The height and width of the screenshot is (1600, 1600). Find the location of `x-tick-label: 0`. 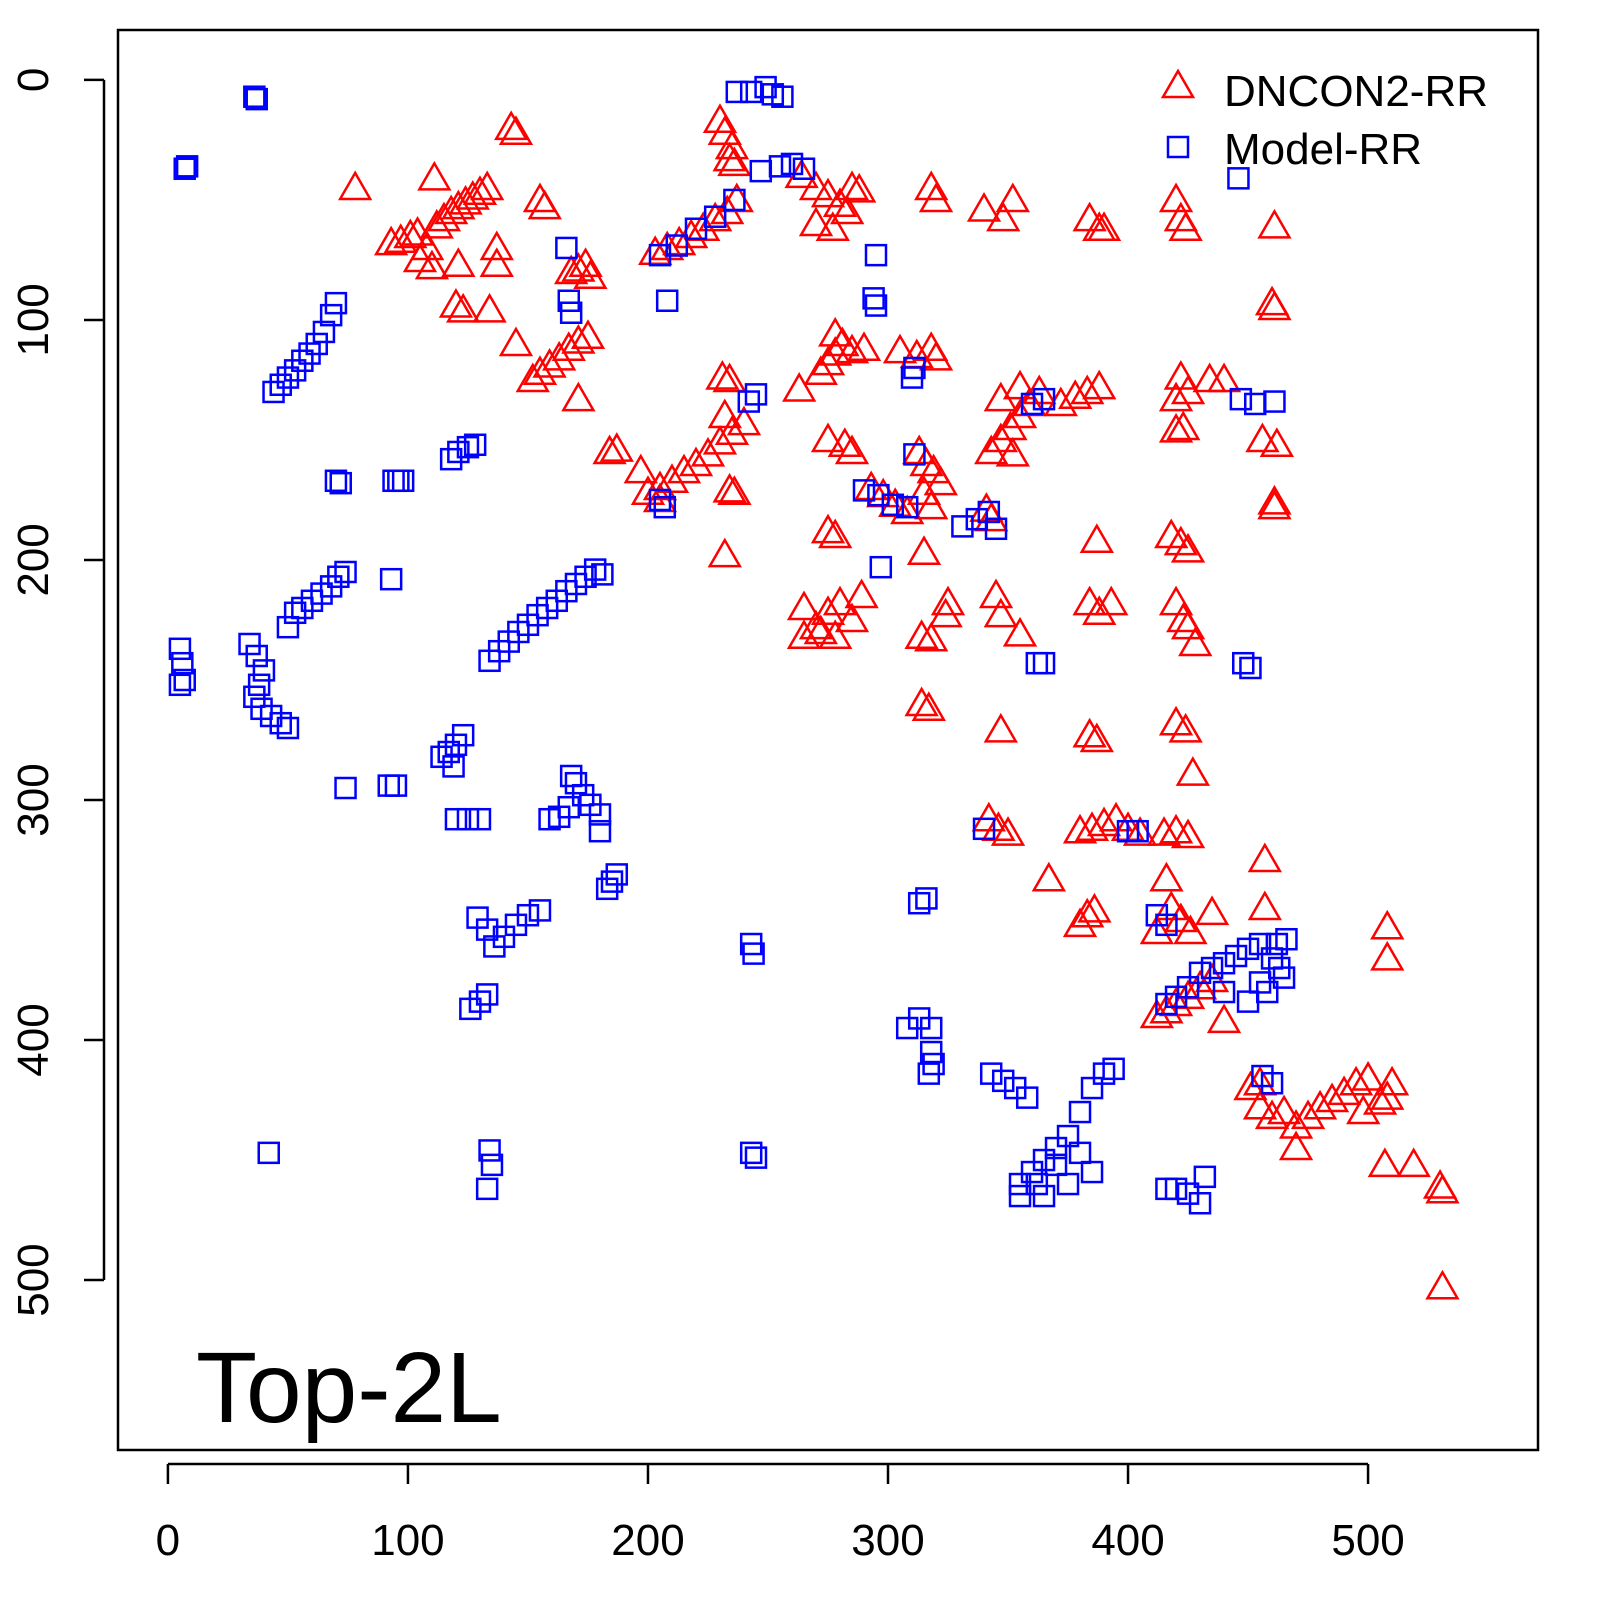

x-tick-label: 0 is located at coordinates (168, 1540).